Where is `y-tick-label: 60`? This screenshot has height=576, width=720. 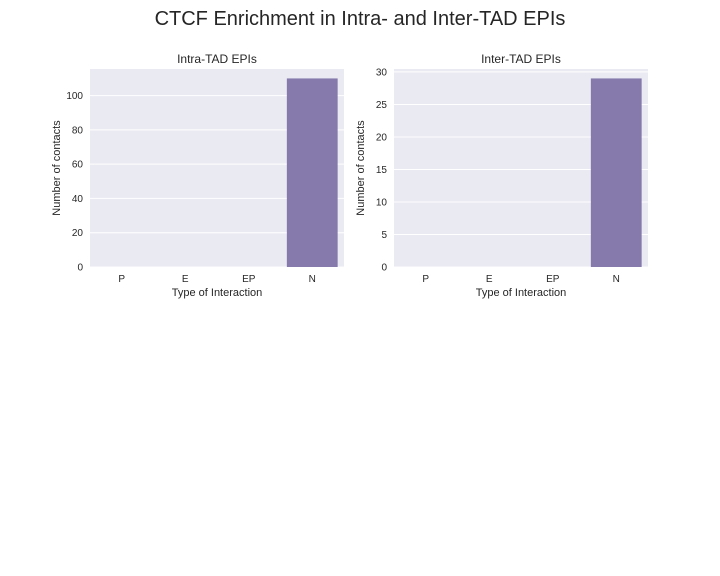
y-tick-label: 60 is located at coordinates (78, 165).